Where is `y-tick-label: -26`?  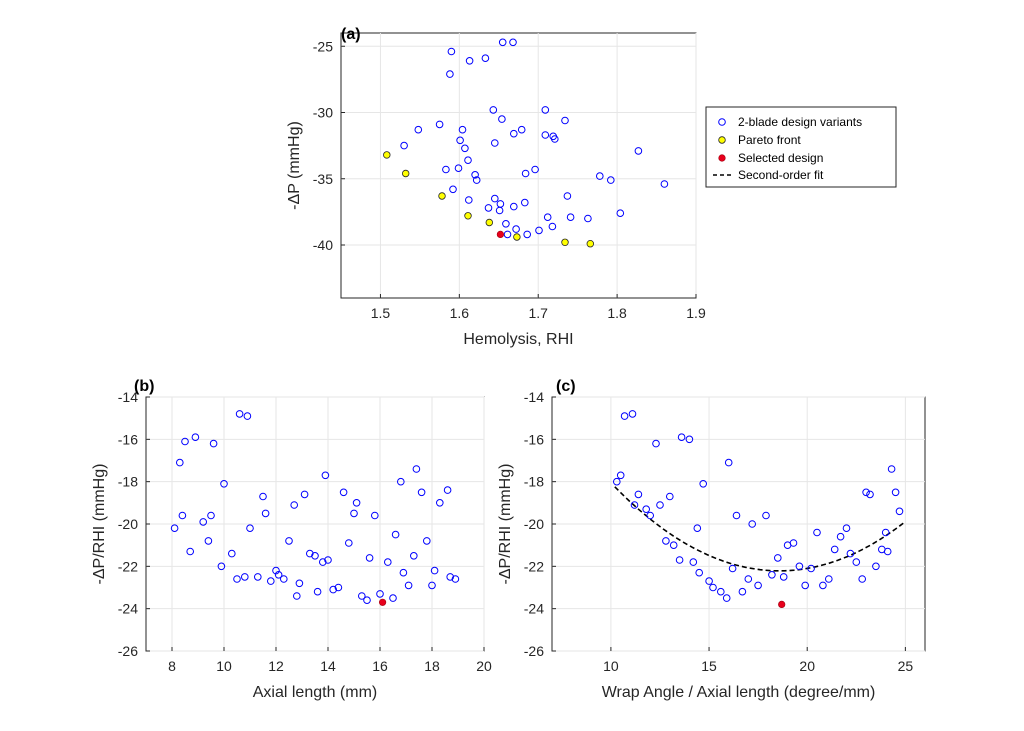 y-tick-label: -26 is located at coordinates (128, 651).